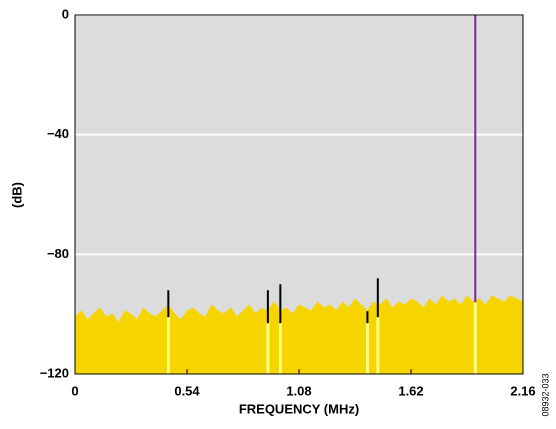 This screenshot has width=556, height=429. Describe the element at coordinates (74, 390) in the screenshot. I see `x-tick-label: 0` at that location.